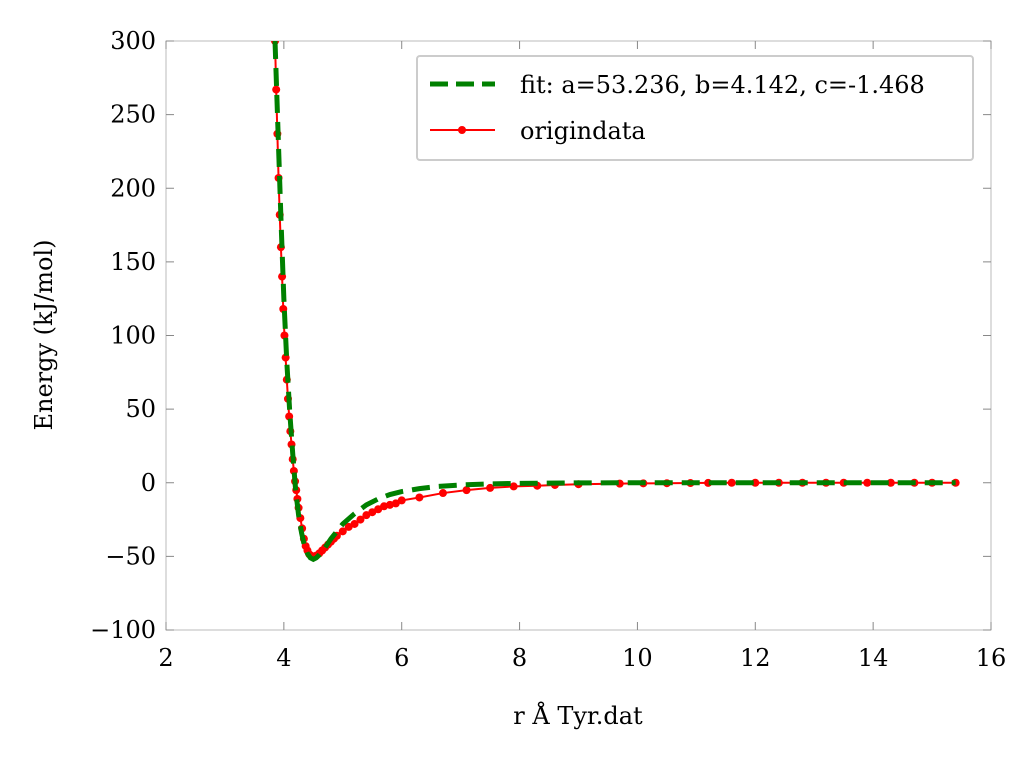 The image size is (1035, 763). I want to click on legend-fit-label: fit: a=53.236, b=4.142, c=-1.468, so click(722, 85).